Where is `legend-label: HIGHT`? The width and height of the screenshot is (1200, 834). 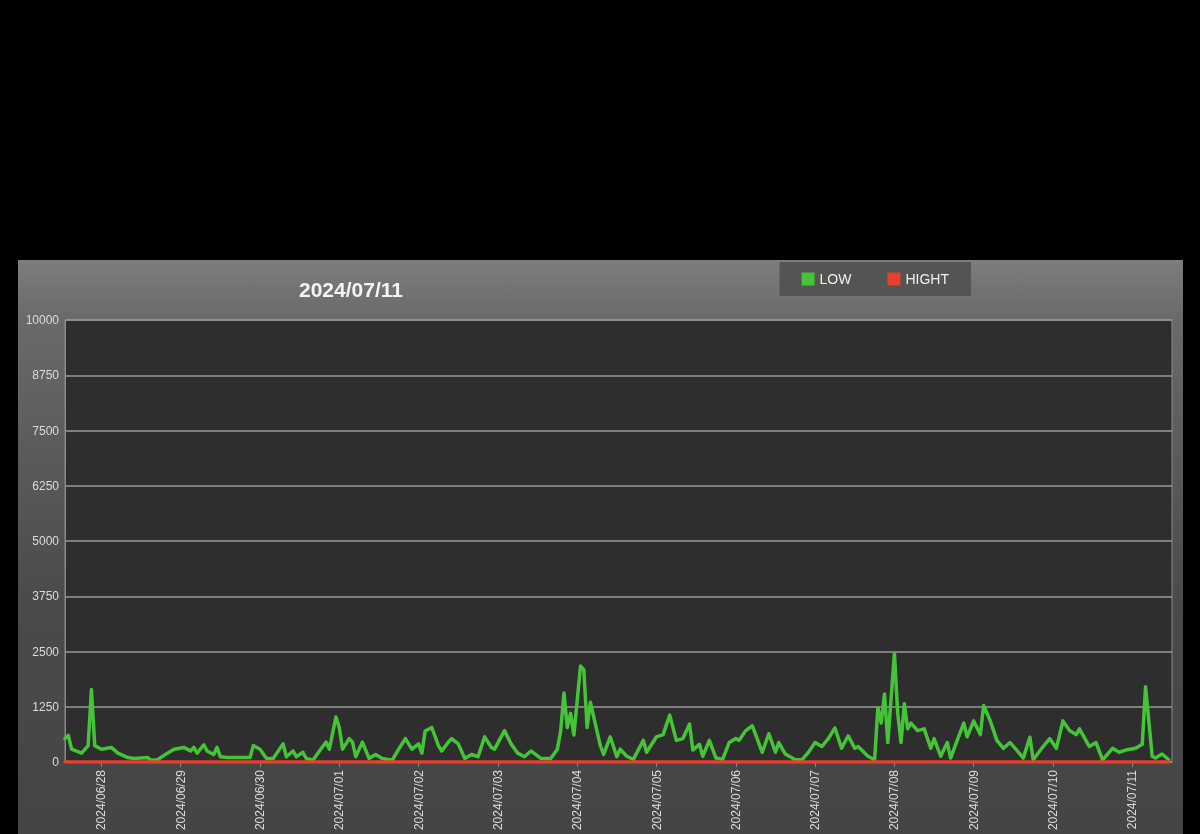
legend-label: HIGHT is located at coordinates (927, 279).